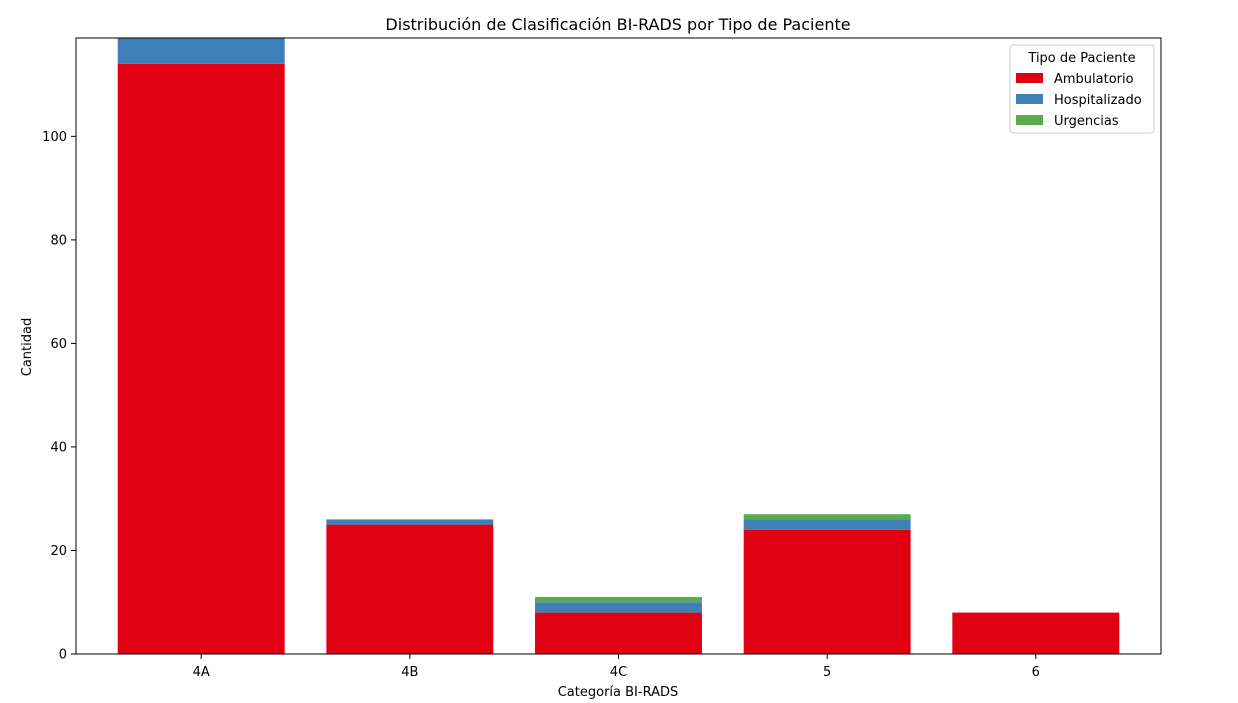  I want to click on x-axis: 4A 4B 4C 5 6, so click(616, 667).